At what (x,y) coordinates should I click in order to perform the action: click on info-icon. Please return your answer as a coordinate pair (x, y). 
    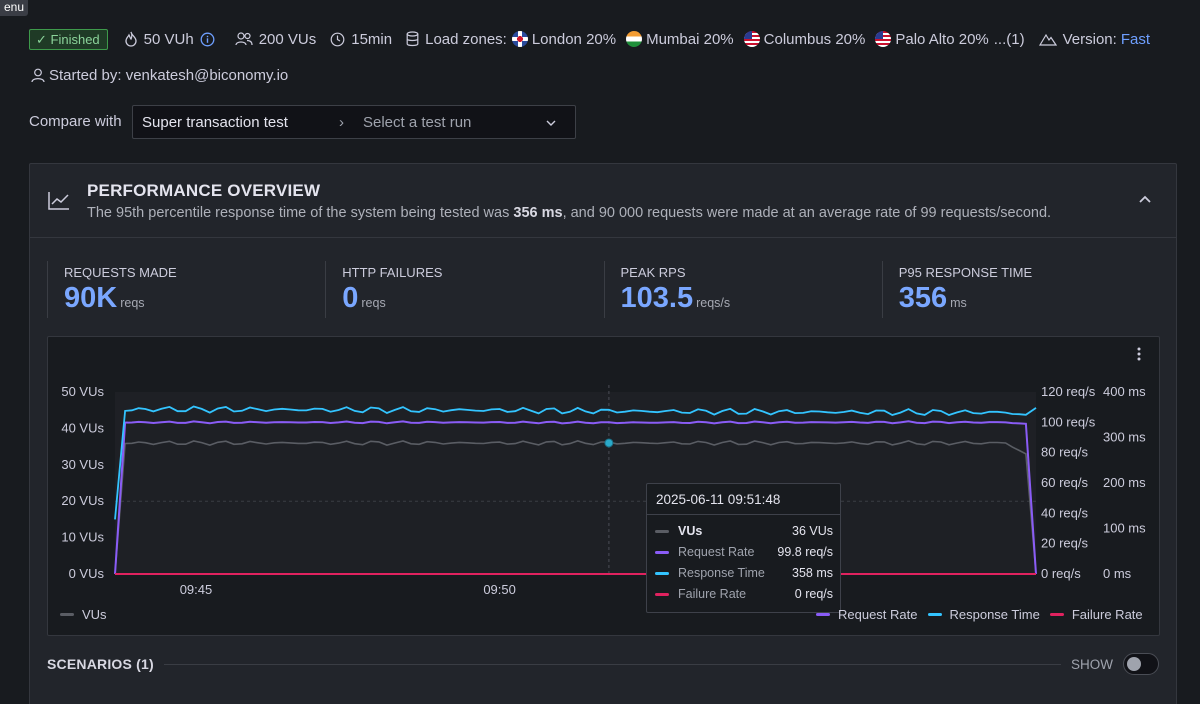
    Looking at the image, I should click on (207, 39).